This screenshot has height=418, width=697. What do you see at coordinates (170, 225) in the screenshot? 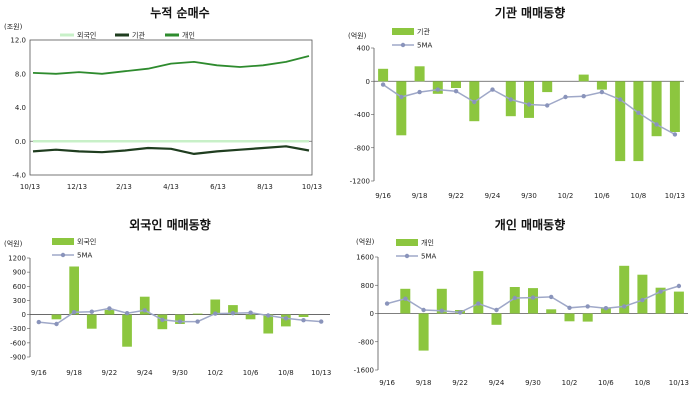
I see `chart-title: 외국인 매매동향` at bounding box center [170, 225].